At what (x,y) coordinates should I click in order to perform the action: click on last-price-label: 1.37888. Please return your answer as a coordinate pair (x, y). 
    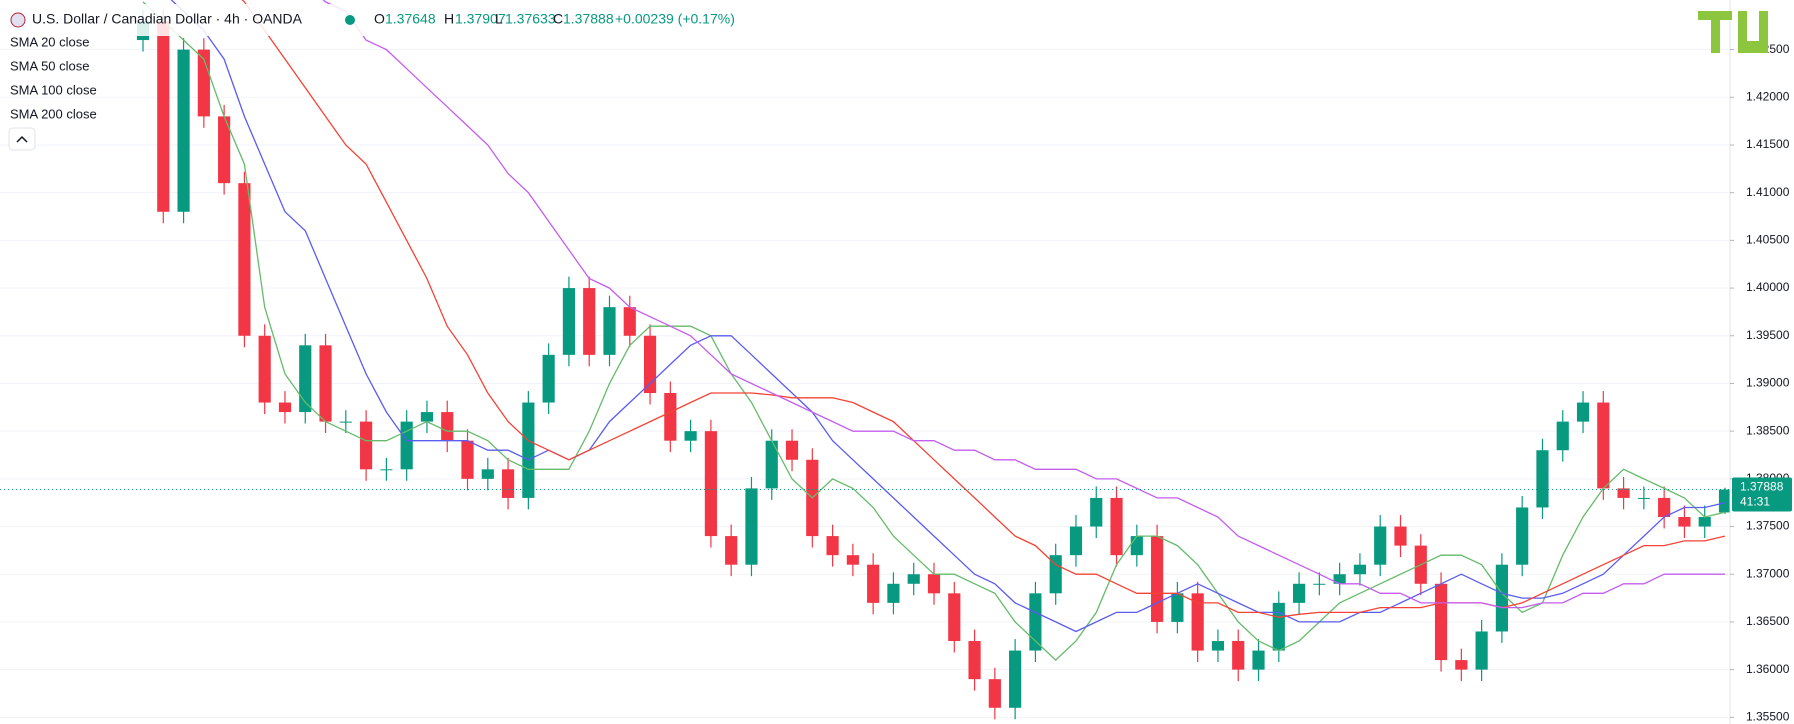
    Looking at the image, I should click on (1762, 487).